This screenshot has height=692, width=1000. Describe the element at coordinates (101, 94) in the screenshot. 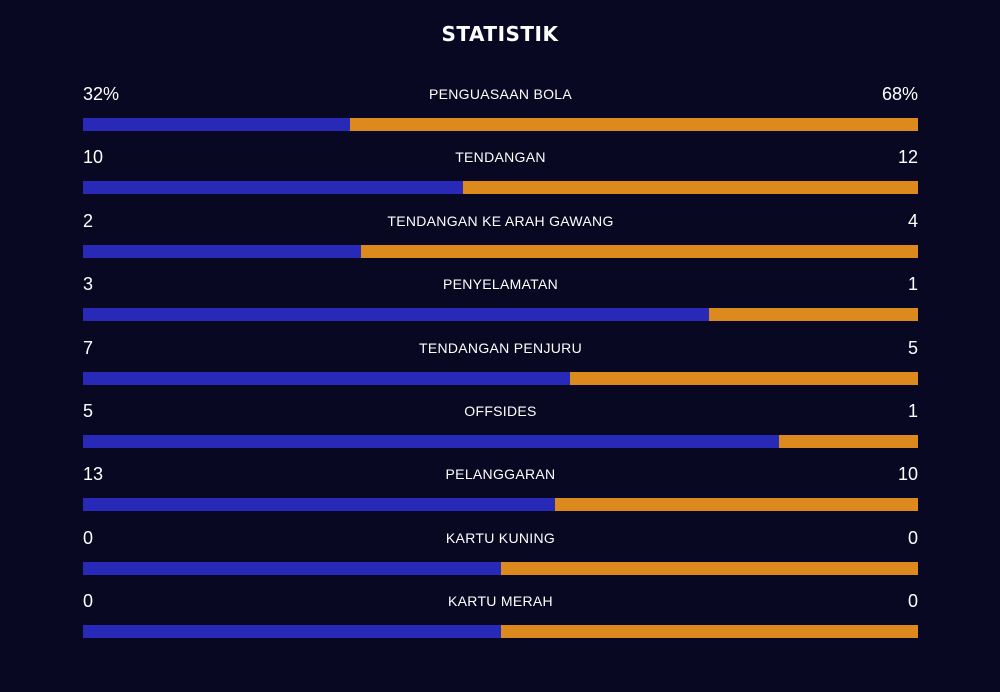

I see `home-value: 32%` at that location.